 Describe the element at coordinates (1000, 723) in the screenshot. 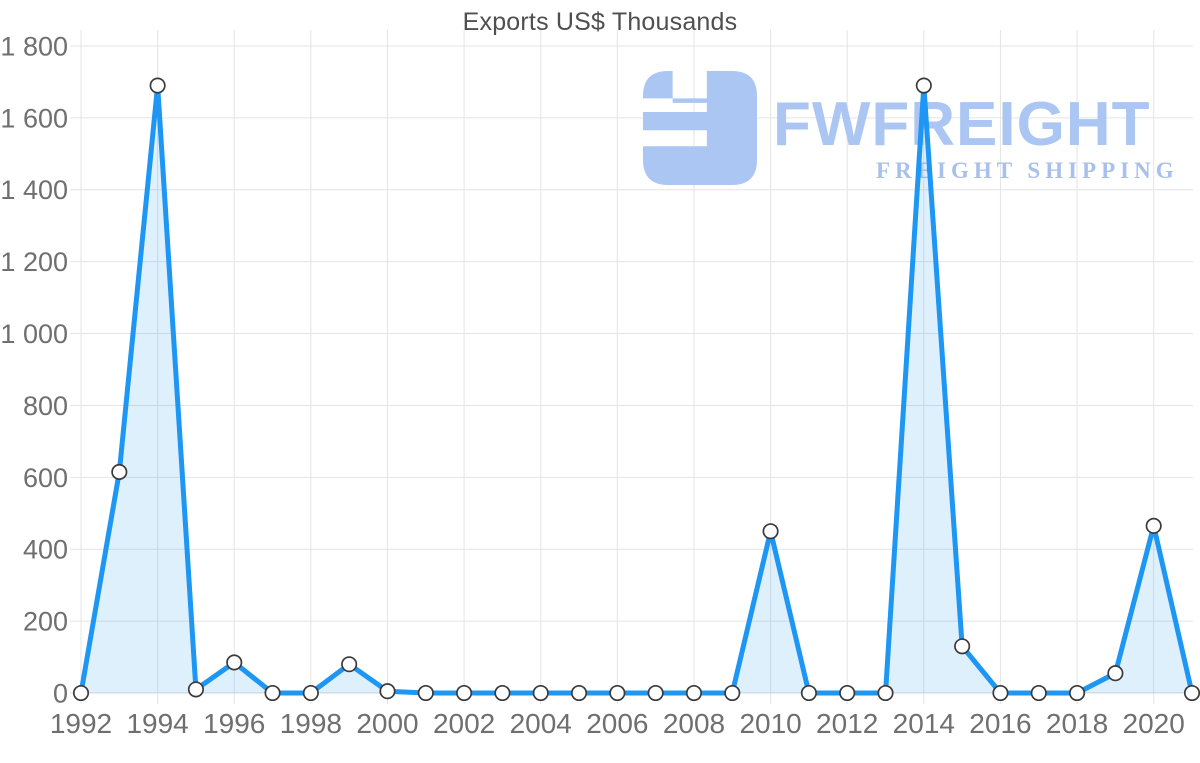

I see `x-axis-tick-label: 2016` at that location.